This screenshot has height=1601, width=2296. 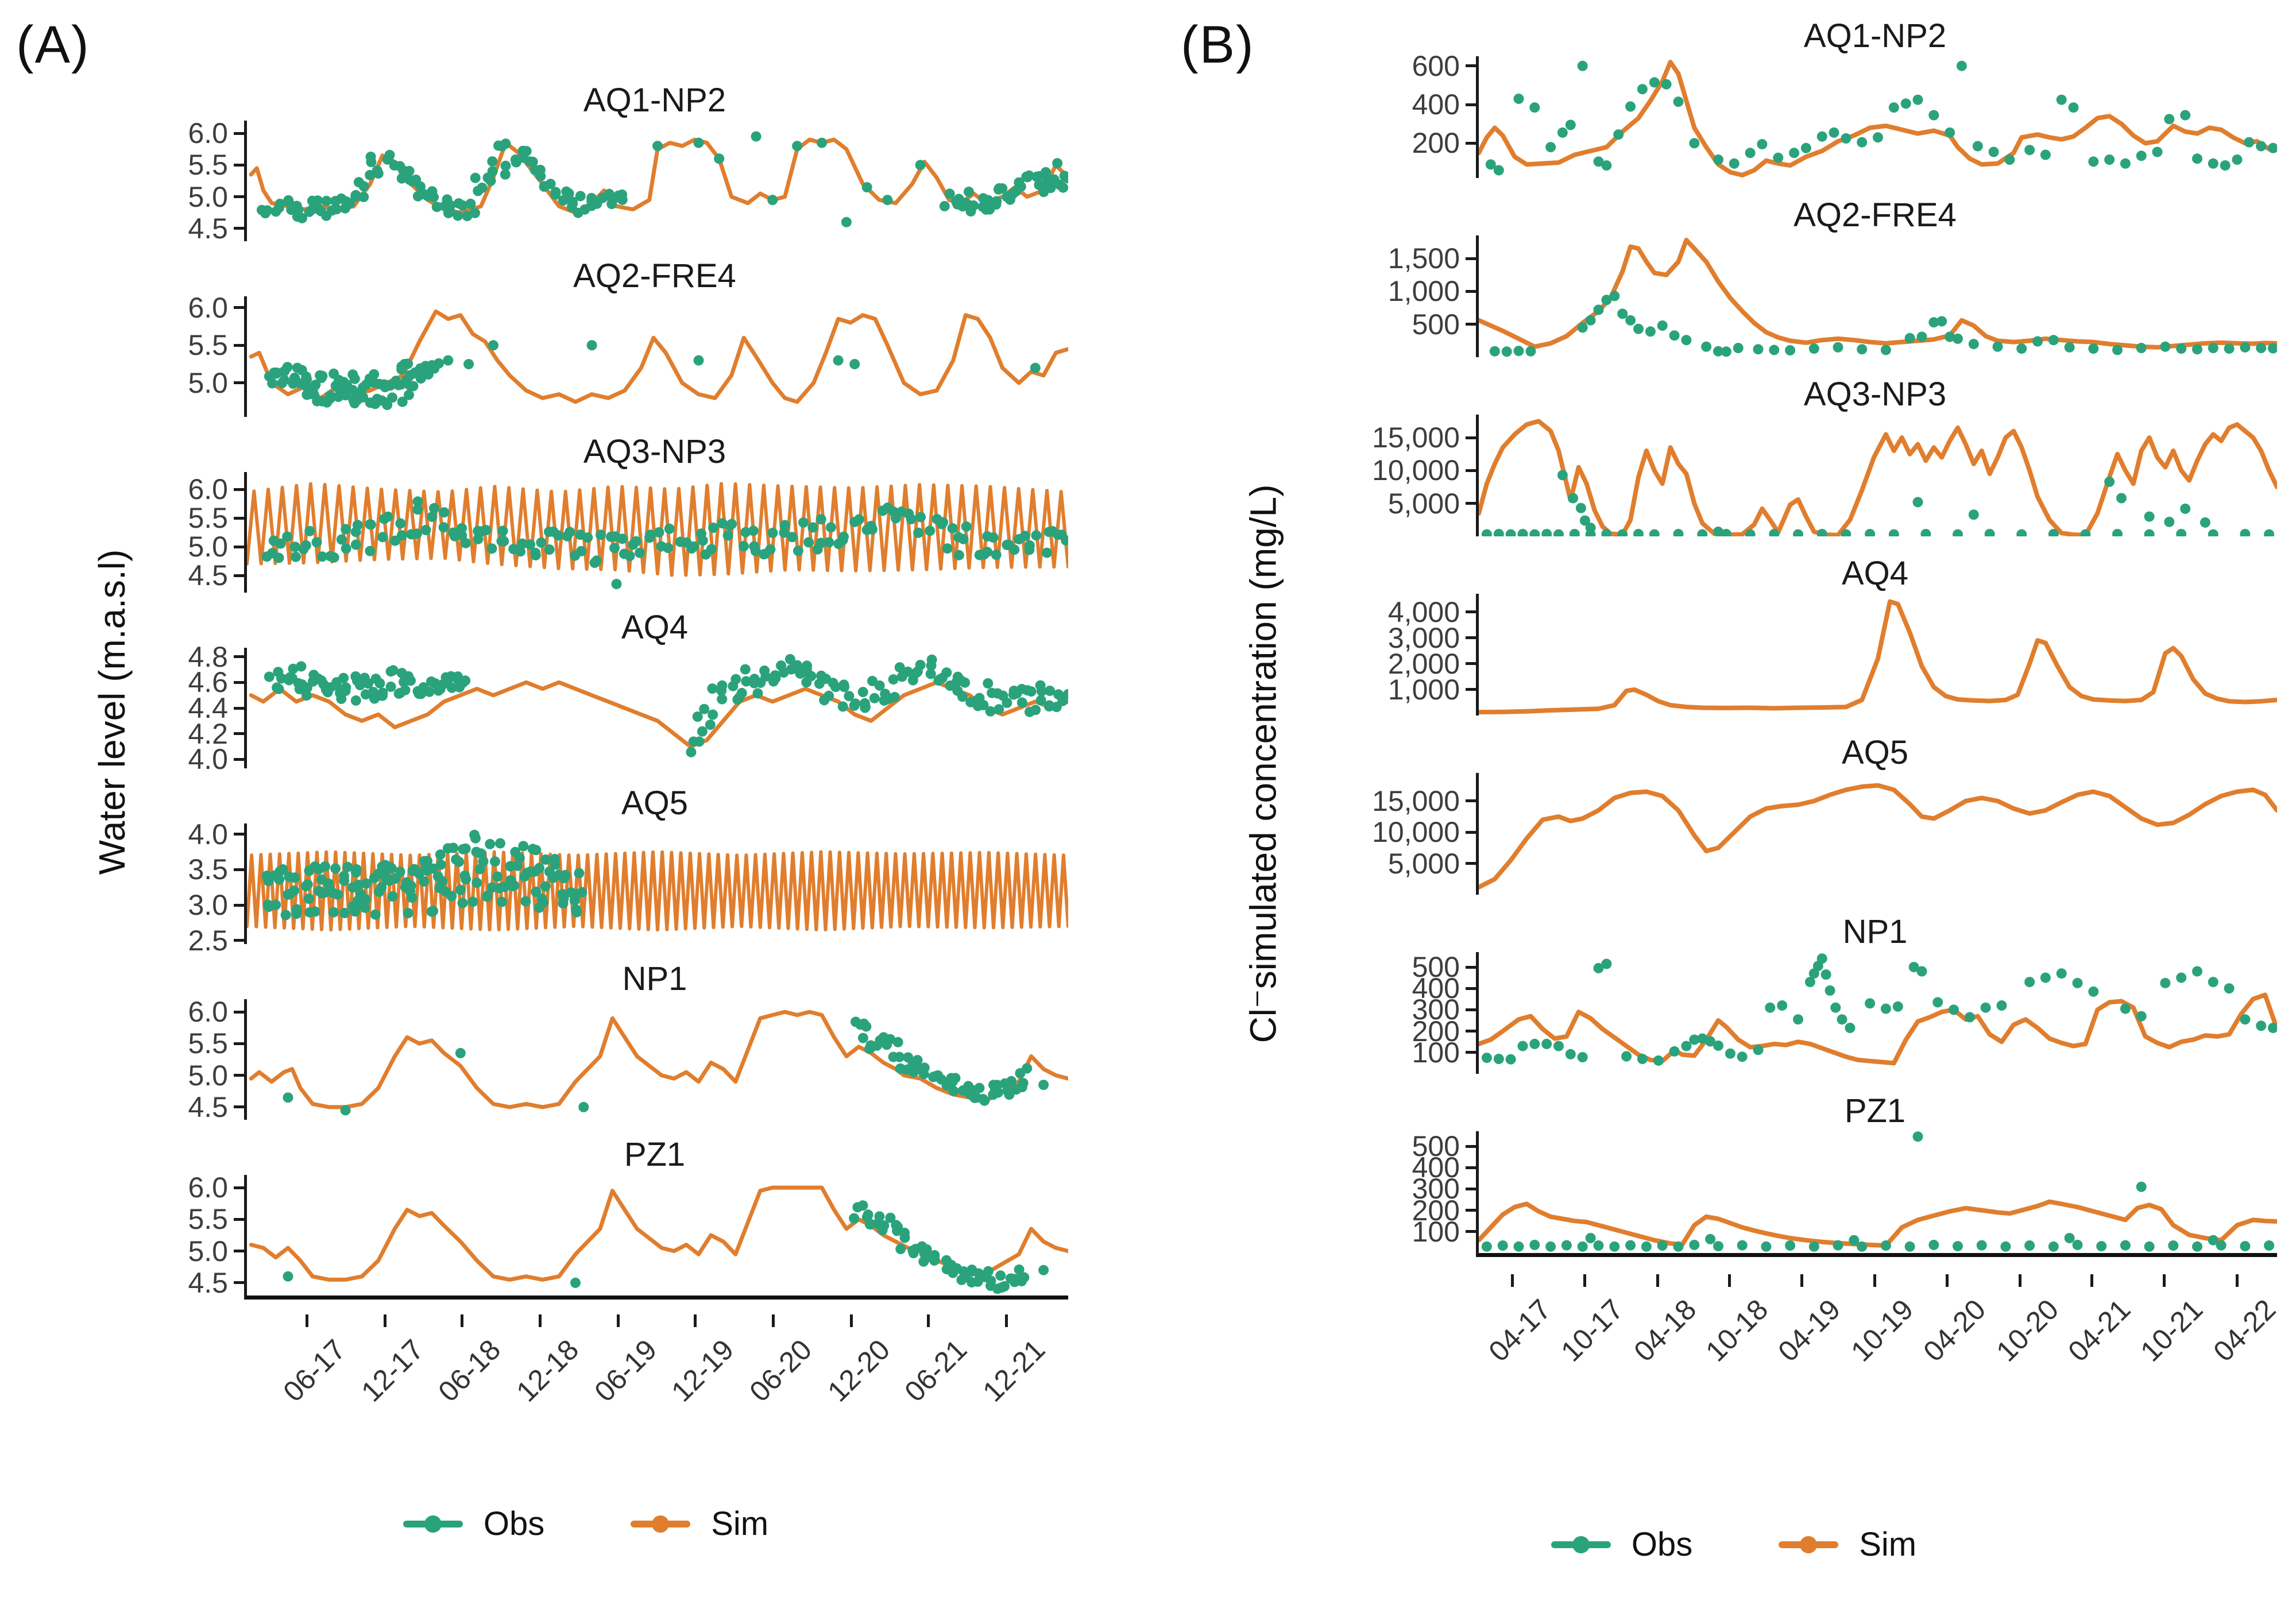 What do you see at coordinates (1416, 437) in the screenshot?
I see `y-tick-label: 15,000` at bounding box center [1416, 437].